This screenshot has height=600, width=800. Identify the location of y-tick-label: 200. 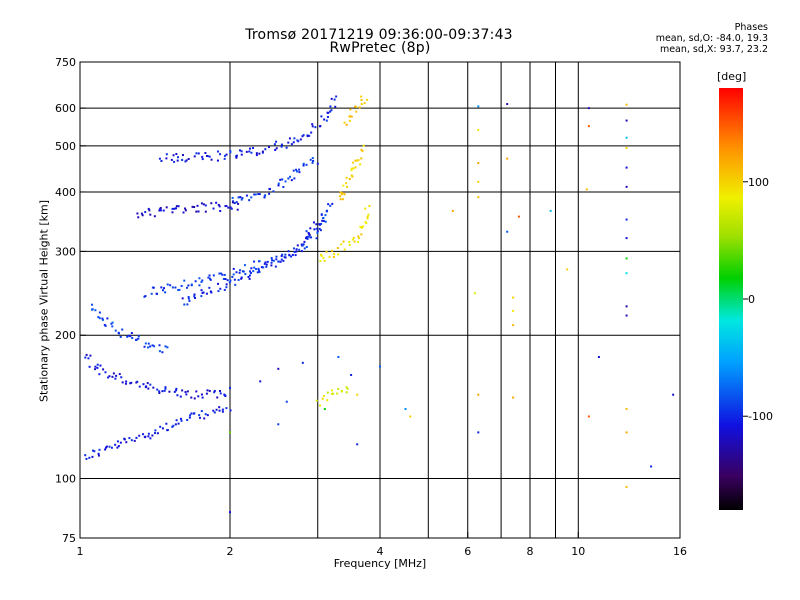
(65, 335).